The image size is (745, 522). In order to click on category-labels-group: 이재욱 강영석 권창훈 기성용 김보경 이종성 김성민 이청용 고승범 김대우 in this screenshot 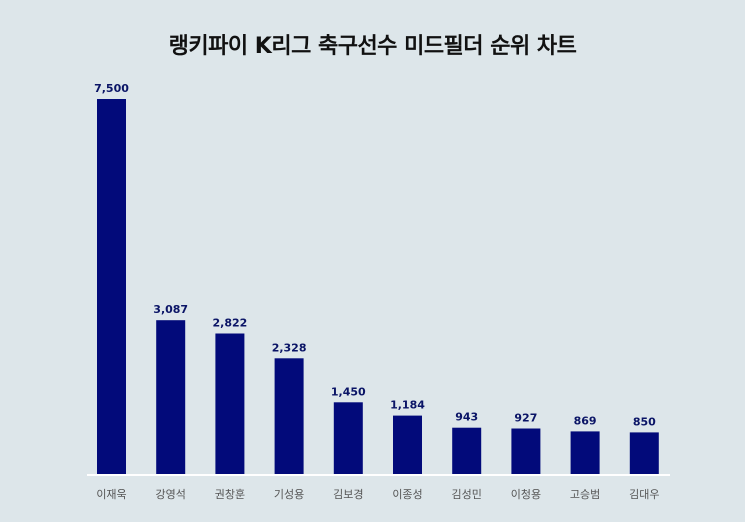, I will do `click(377, 494)`.